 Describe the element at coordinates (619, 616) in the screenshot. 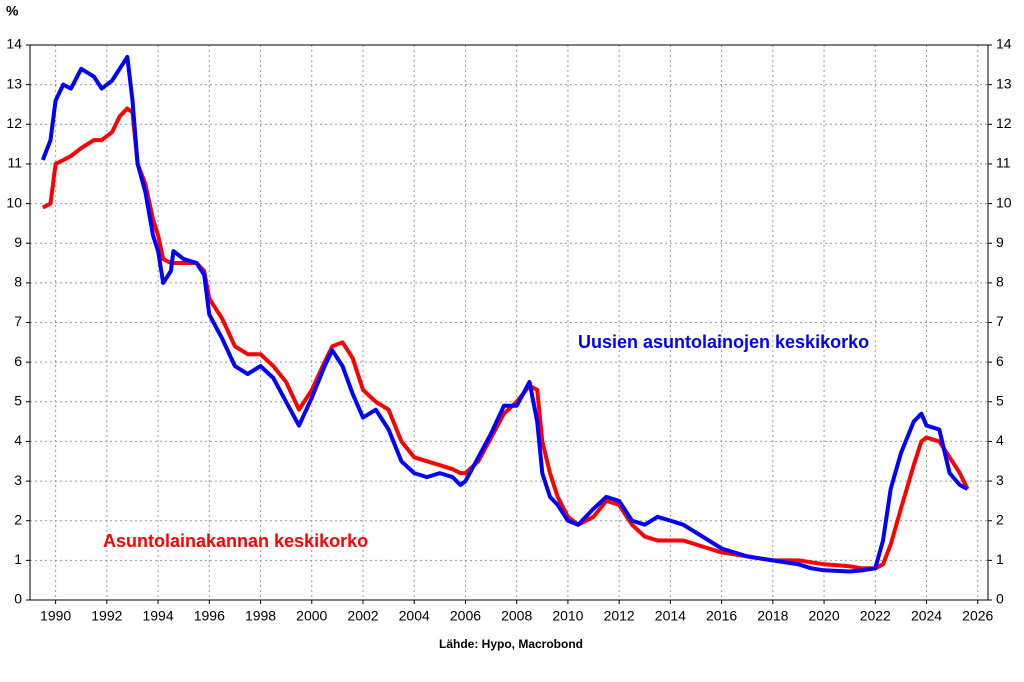

I see `x-tick-label: 2012` at that location.